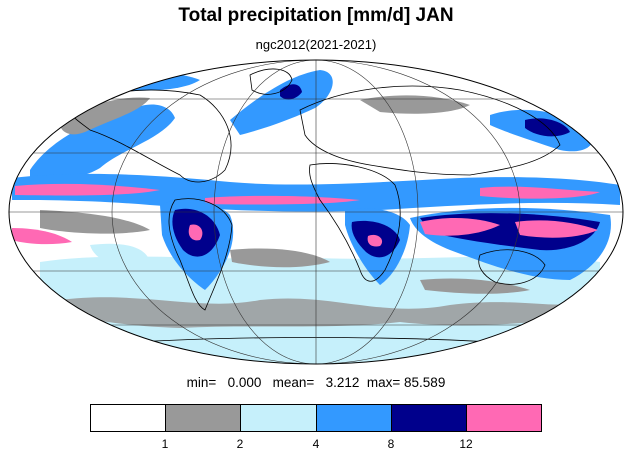  What do you see at coordinates (425, 382) in the screenshot?
I see `max-value: 85.589` at bounding box center [425, 382].